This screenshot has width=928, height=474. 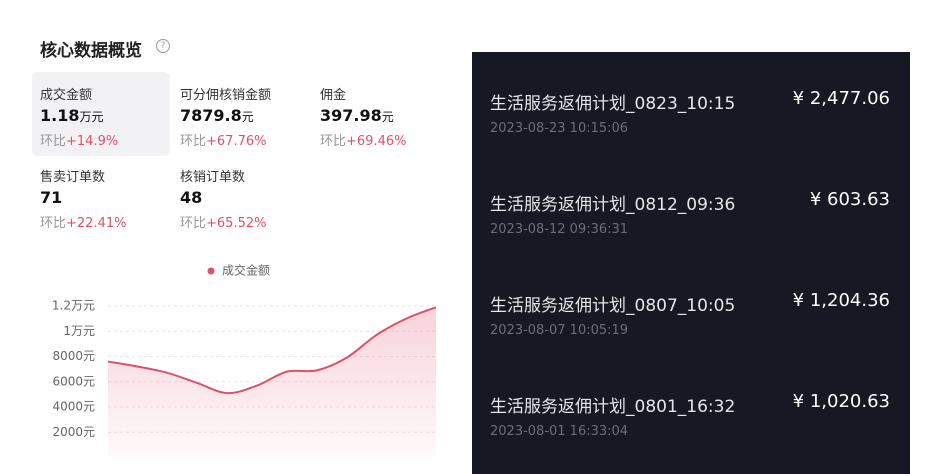 What do you see at coordinates (91, 51) in the screenshot?
I see `panel-title: 核心数据概览` at bounding box center [91, 51].